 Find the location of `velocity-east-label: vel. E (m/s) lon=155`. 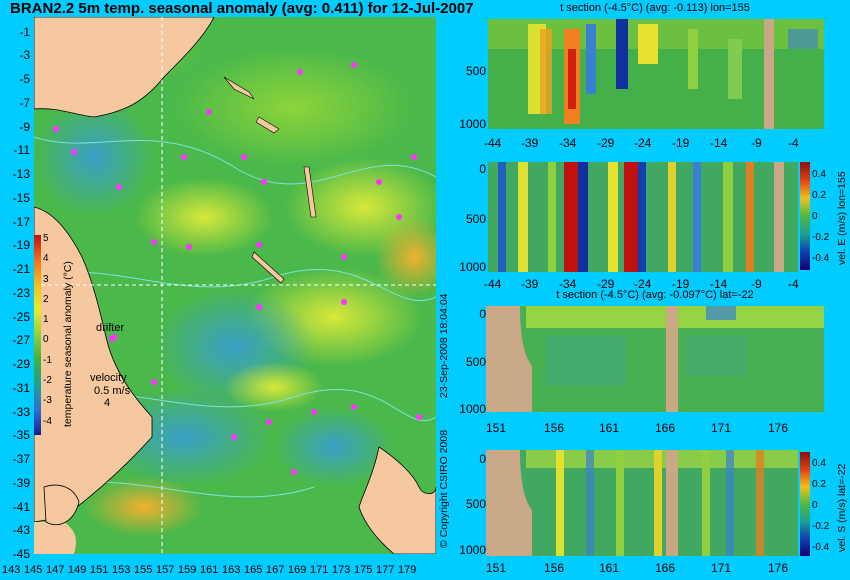

velocity-east-label: vel. E (m/s) lon=155 is located at coordinates (842, 218).